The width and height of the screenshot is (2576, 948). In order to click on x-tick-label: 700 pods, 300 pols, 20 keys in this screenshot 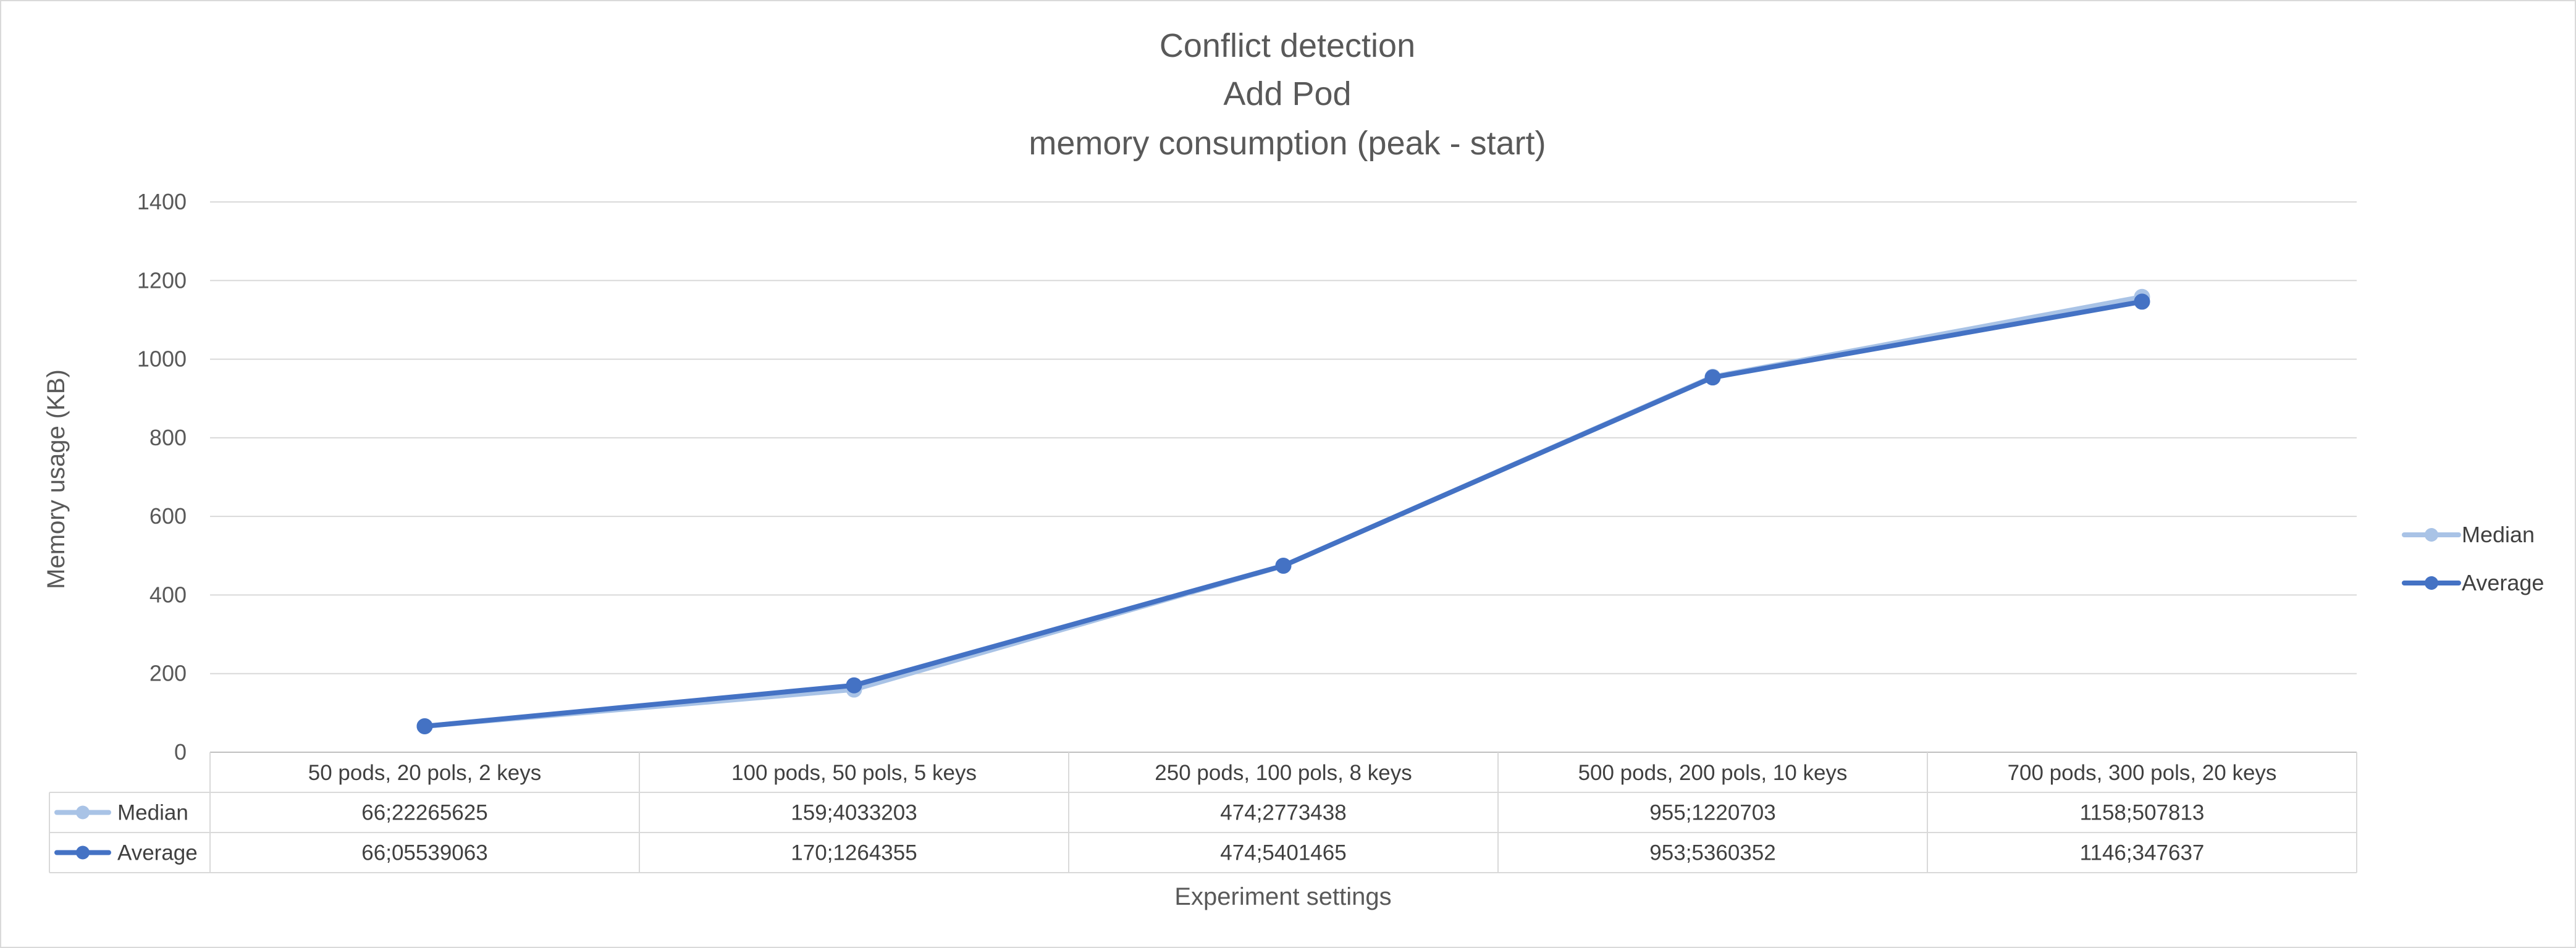, I will do `click(2142, 773)`.